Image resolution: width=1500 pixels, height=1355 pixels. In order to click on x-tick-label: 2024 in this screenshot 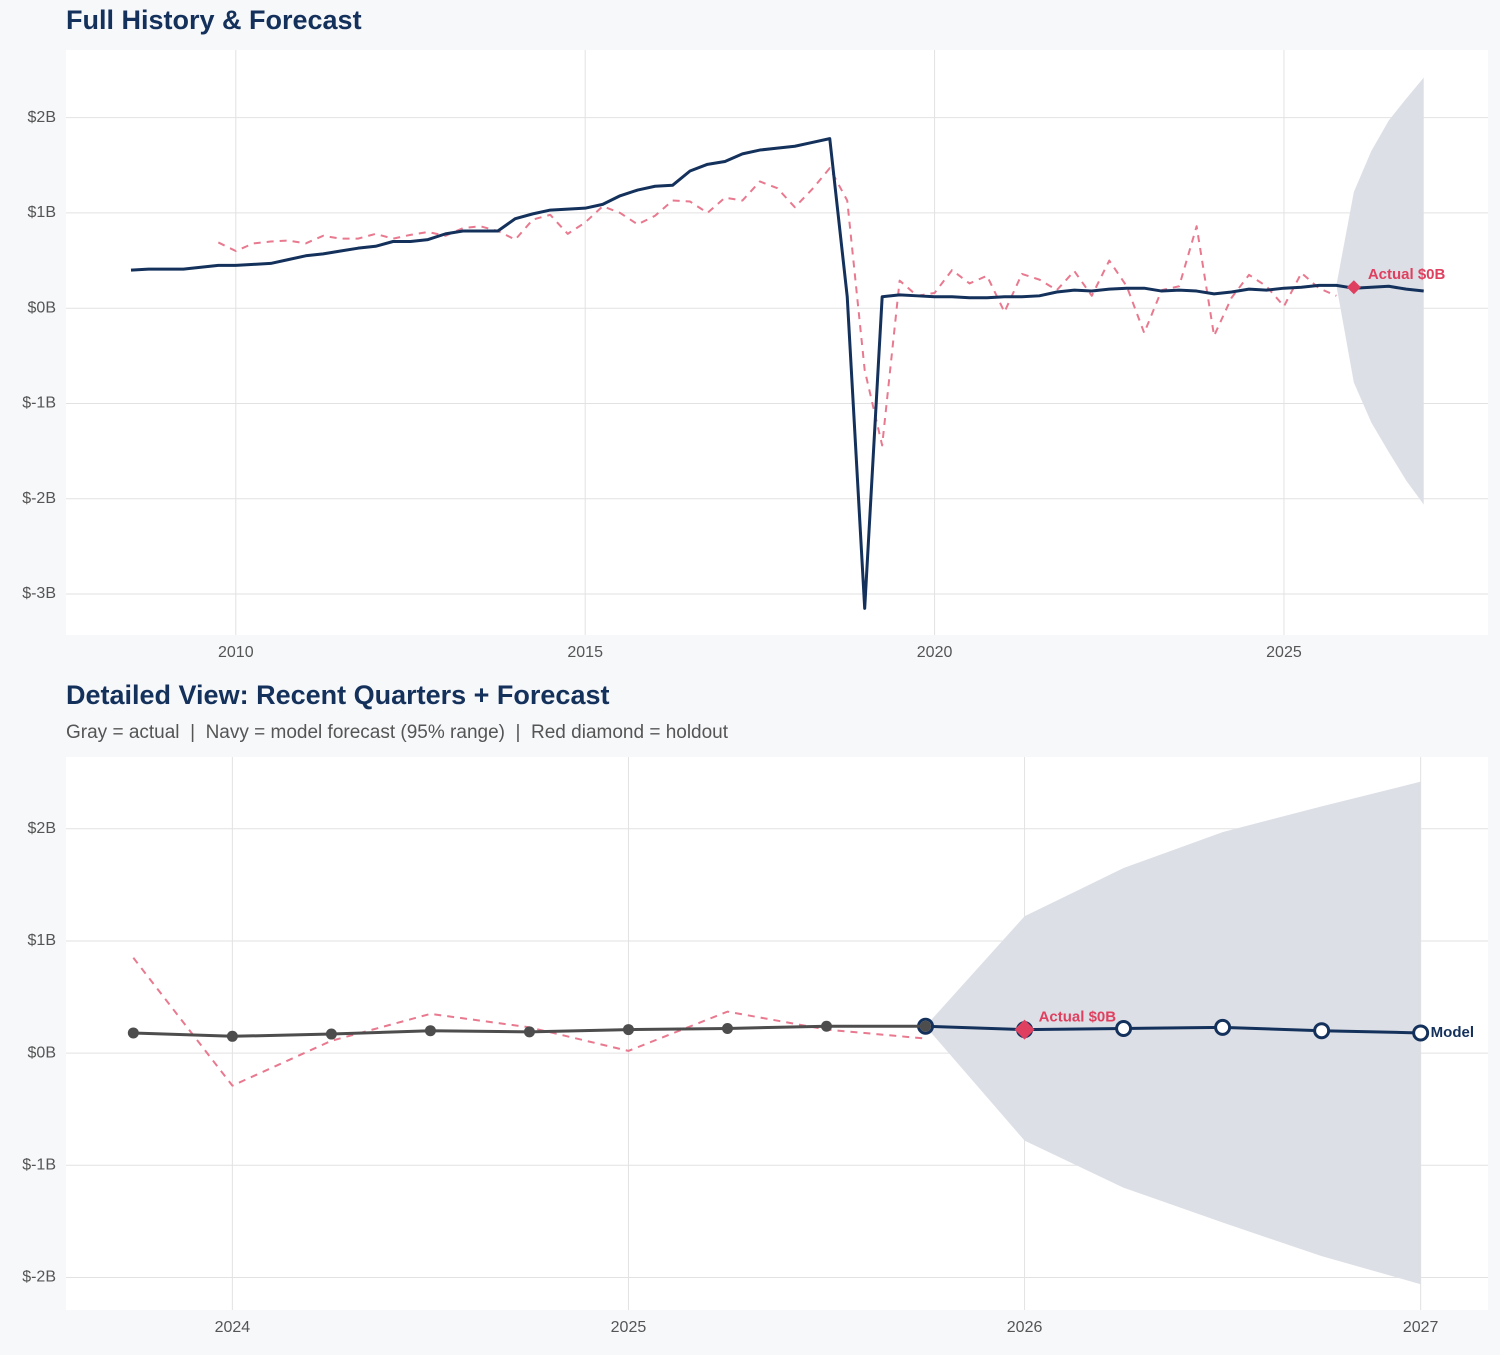, I will do `click(233, 1327)`.